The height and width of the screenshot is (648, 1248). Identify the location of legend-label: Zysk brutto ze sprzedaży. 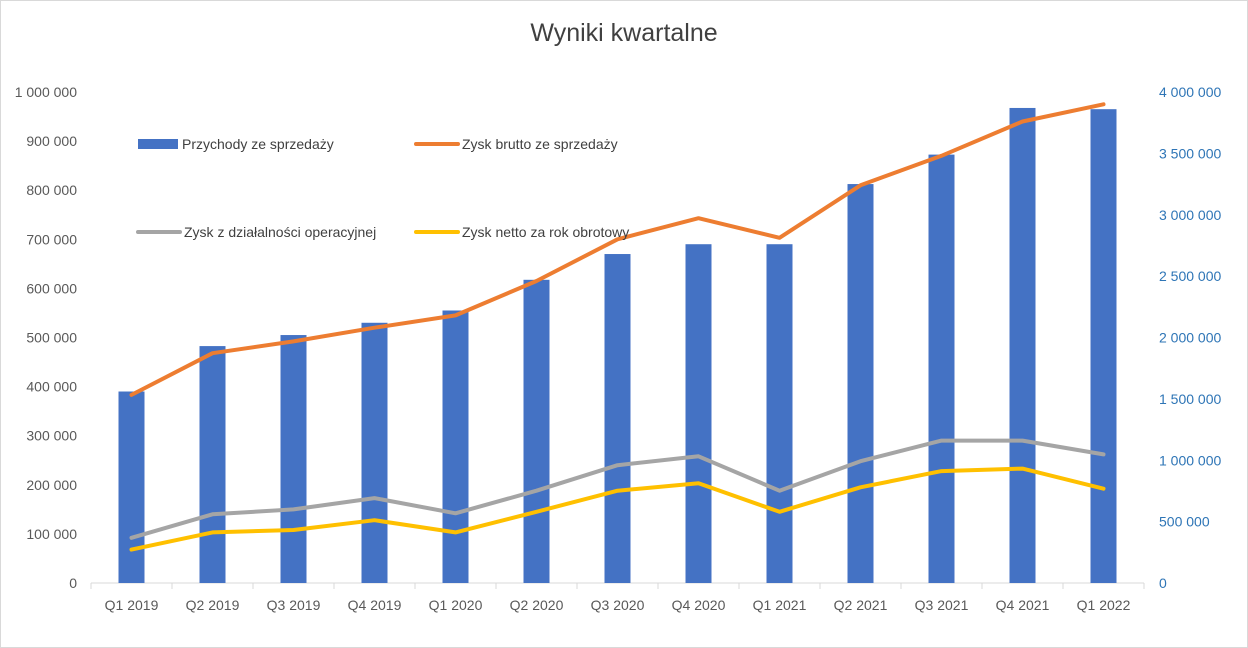
(540, 144).